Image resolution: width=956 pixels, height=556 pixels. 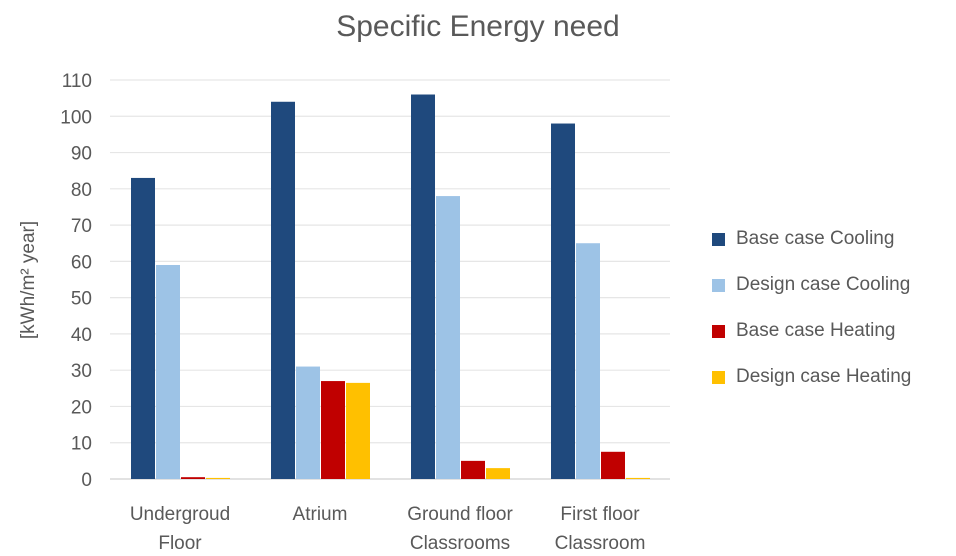 What do you see at coordinates (815, 238) in the screenshot?
I see `legend-label: Base case Cooling` at bounding box center [815, 238].